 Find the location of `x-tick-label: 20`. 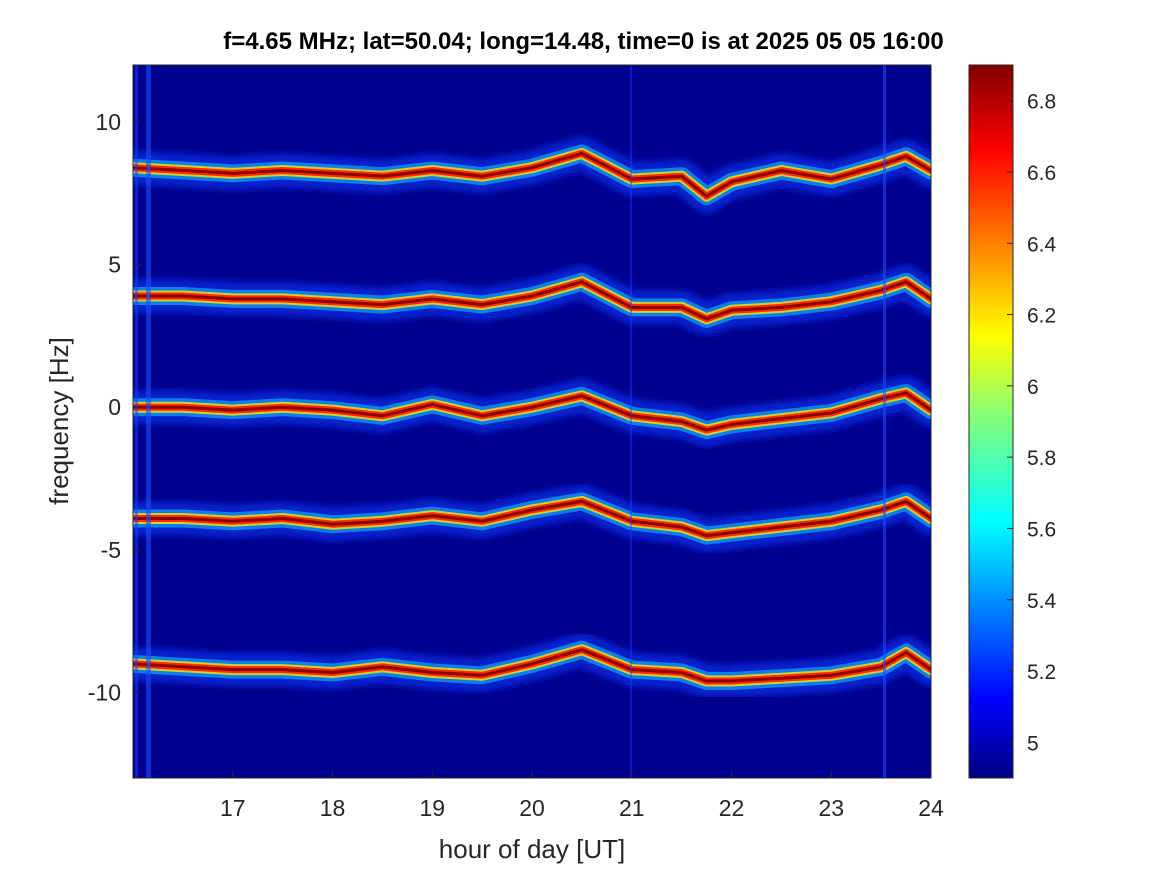

x-tick-label: 20 is located at coordinates (532, 808).